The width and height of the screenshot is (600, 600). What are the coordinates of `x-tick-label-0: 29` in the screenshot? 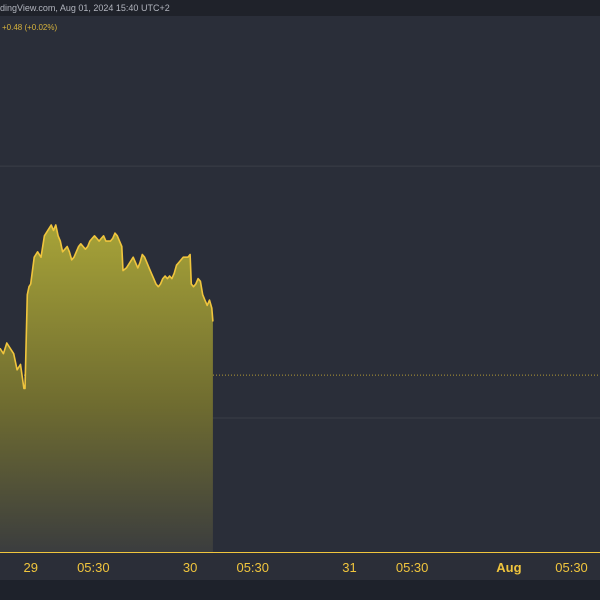 It's located at (31, 567).